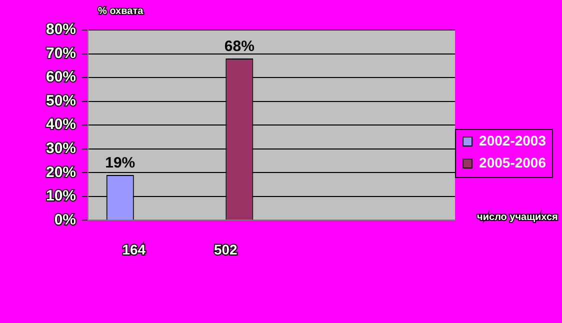  Describe the element at coordinates (517, 217) in the screenshot. I see `x-axis-title: число учащихся` at that location.